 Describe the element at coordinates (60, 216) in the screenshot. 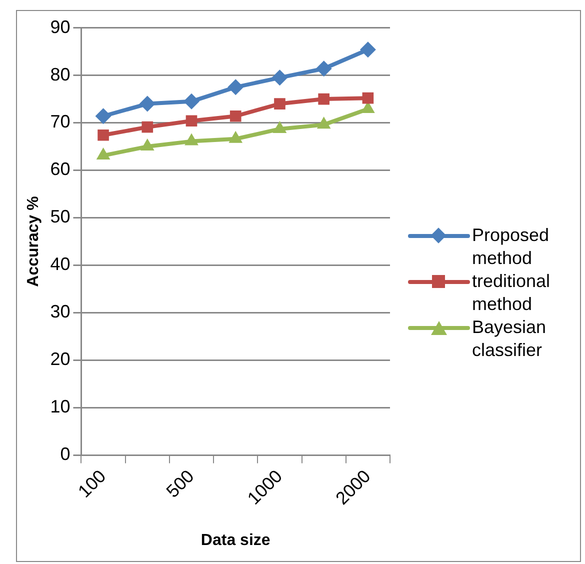

I see `y-tick-label: 50` at that location.